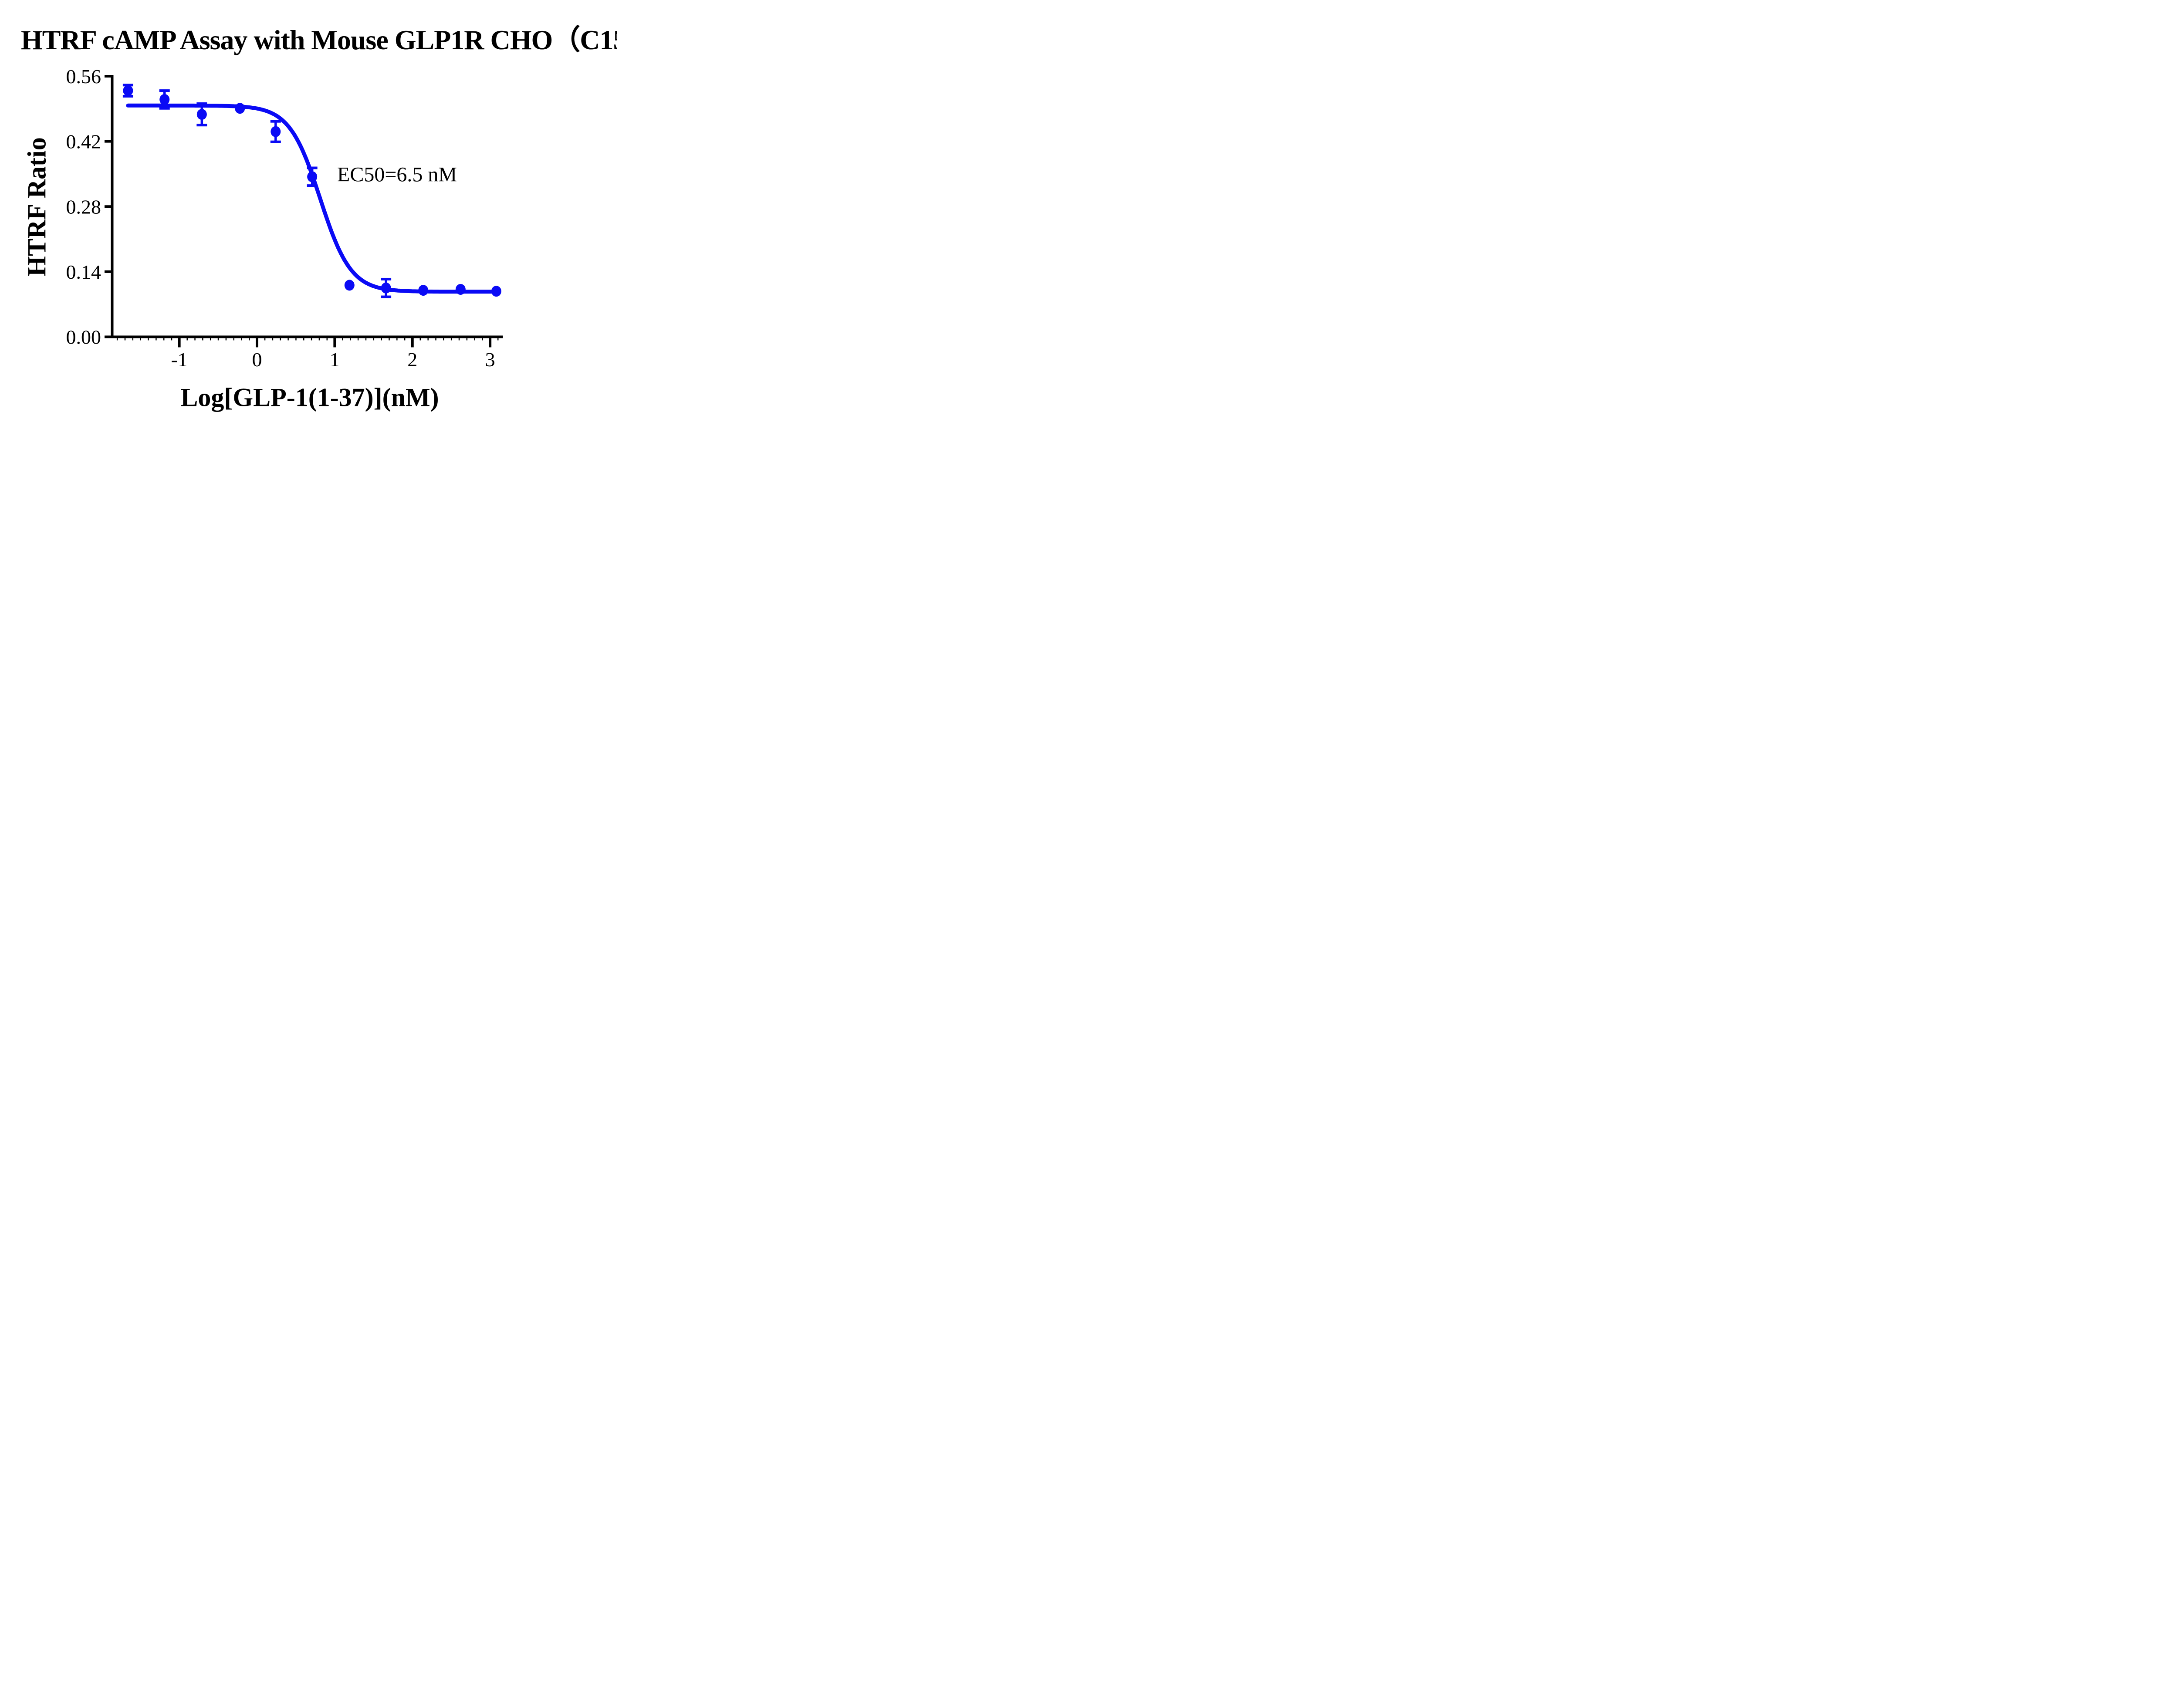 The image size is (2178, 1708). I want to click on y-tick-label: 0.56, so click(83, 76).